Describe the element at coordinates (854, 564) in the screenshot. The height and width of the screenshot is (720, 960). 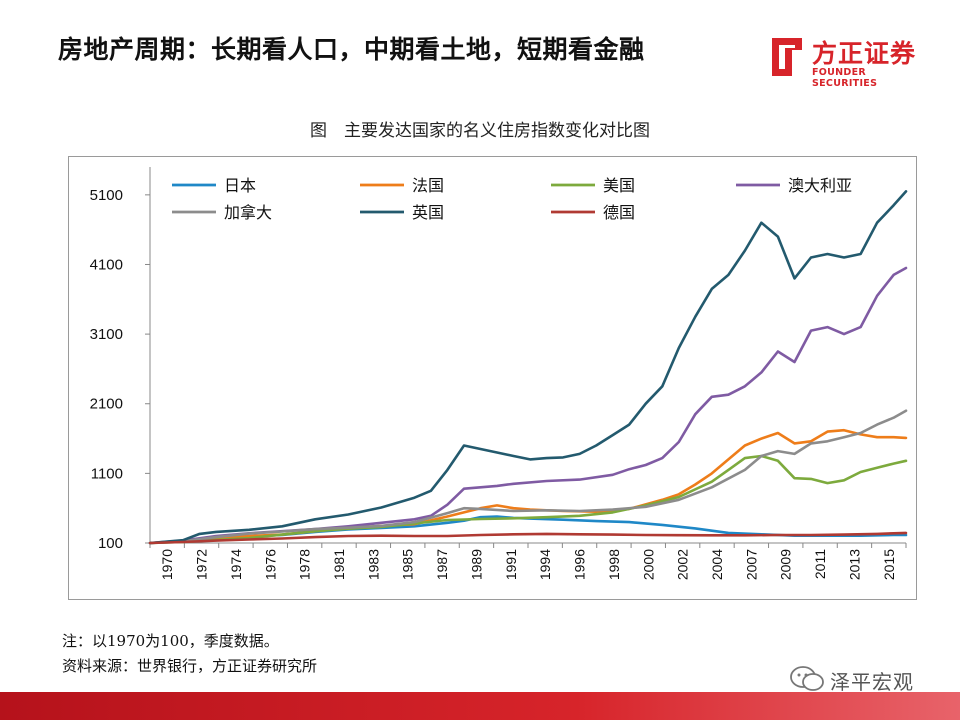
I see `x-tick-label: 2013` at that location.